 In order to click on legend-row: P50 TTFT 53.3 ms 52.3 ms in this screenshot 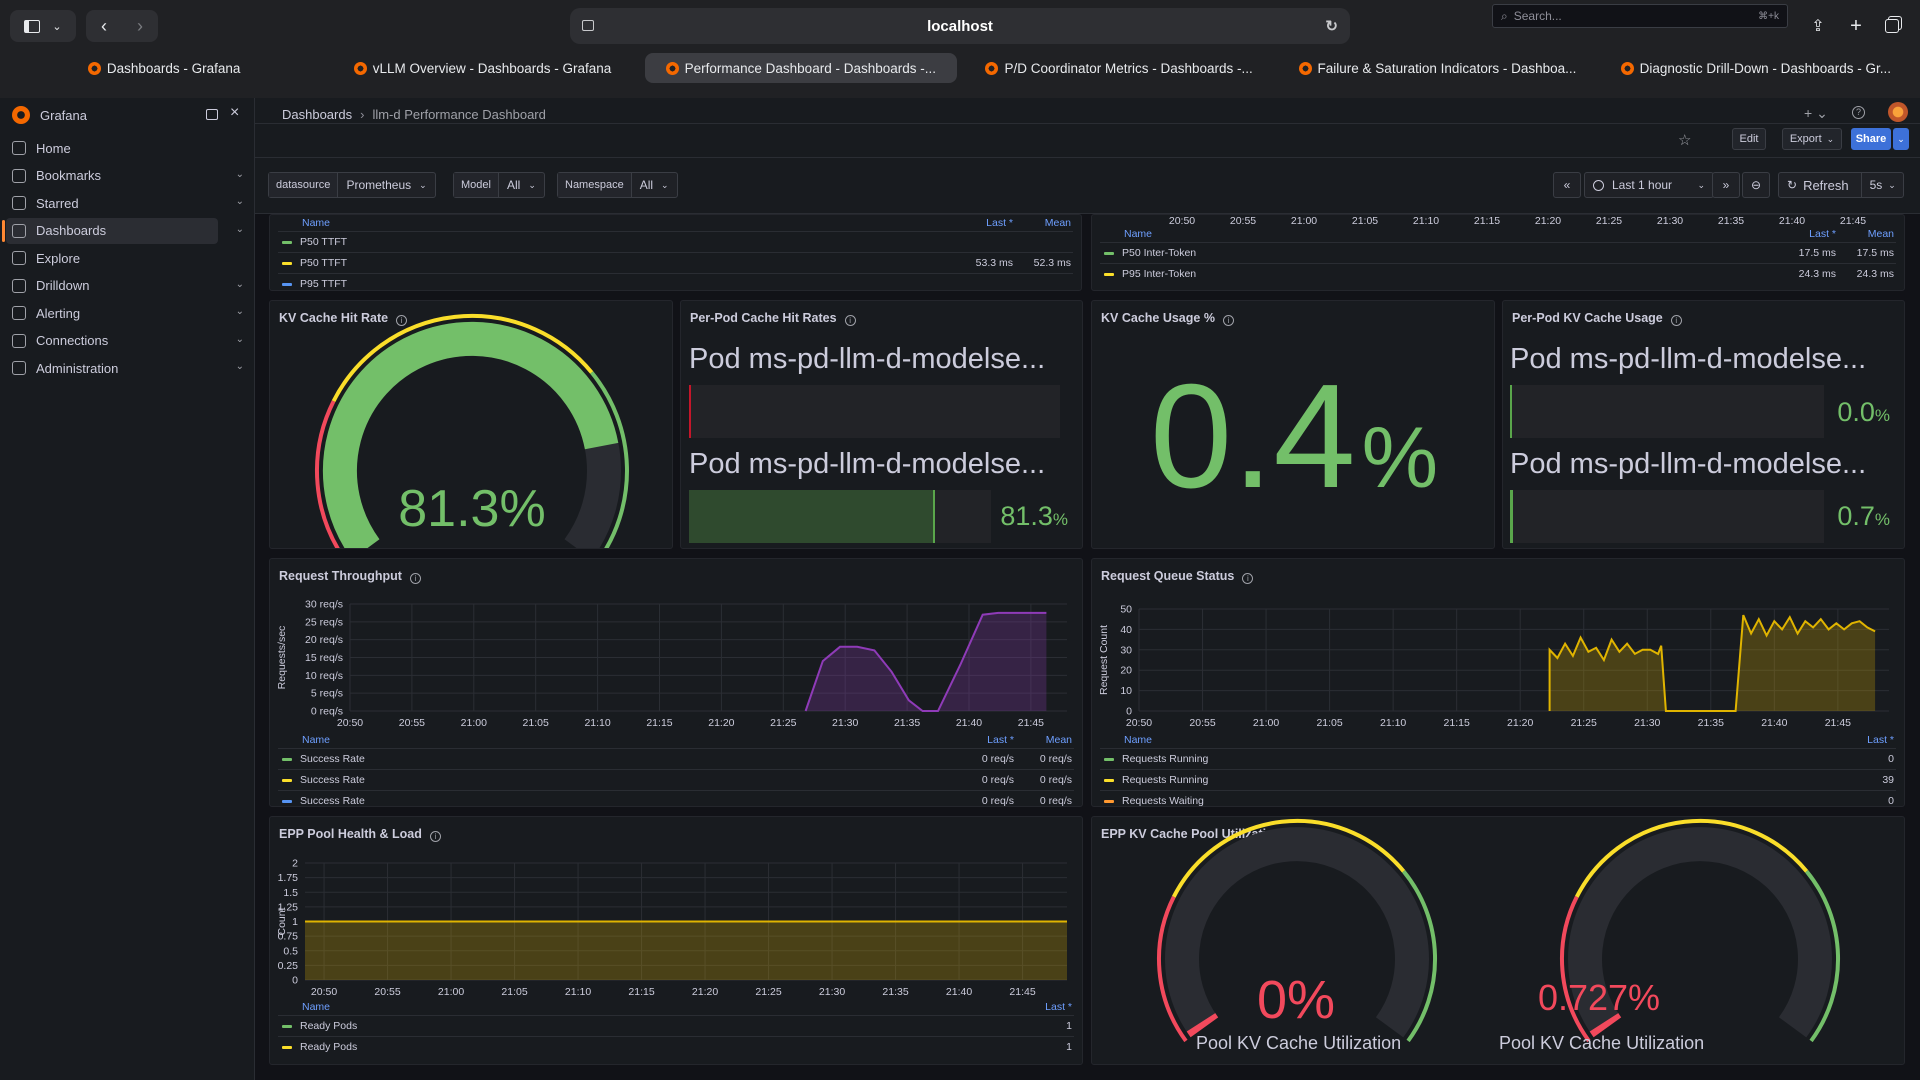, I will do `click(675, 262)`.